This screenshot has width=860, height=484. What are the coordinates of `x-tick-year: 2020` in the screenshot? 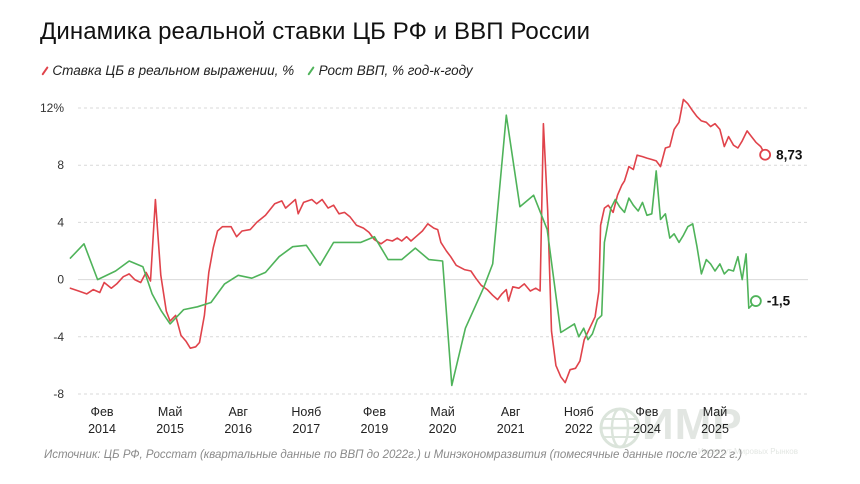 It's located at (443, 429).